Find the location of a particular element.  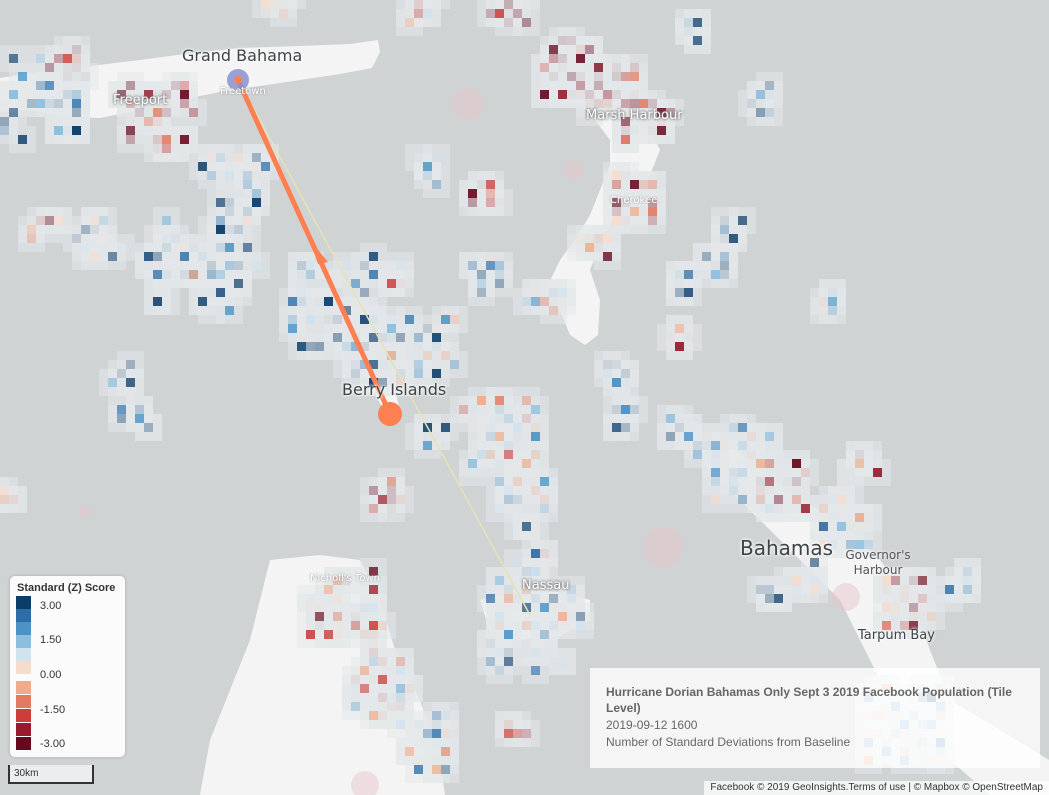

legend-tick-0: 0.00 is located at coordinates (51, 675).